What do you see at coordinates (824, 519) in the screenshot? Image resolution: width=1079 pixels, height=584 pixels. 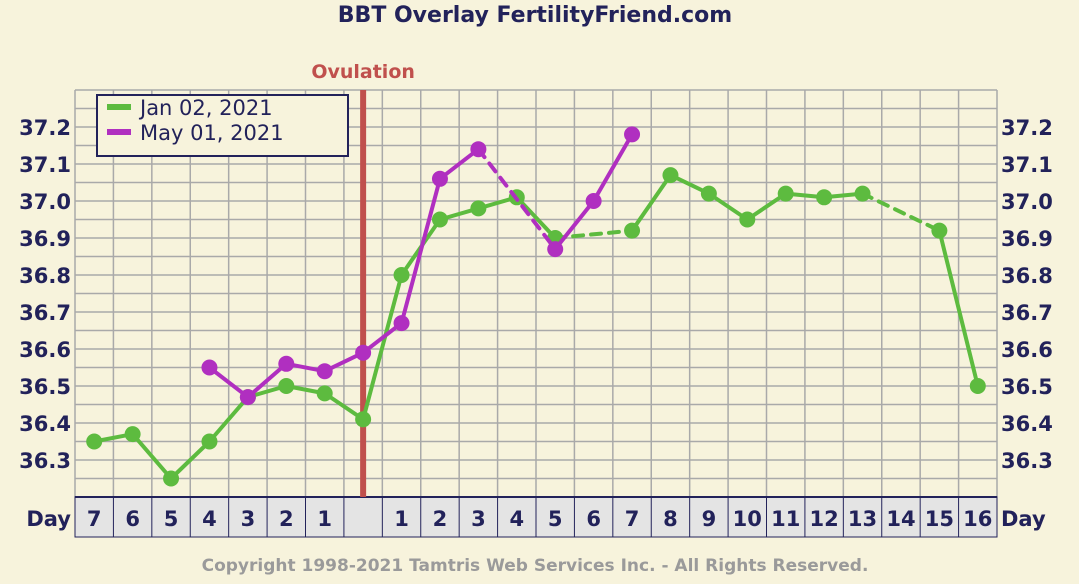 I see `x-tick-label: 12` at bounding box center [824, 519].